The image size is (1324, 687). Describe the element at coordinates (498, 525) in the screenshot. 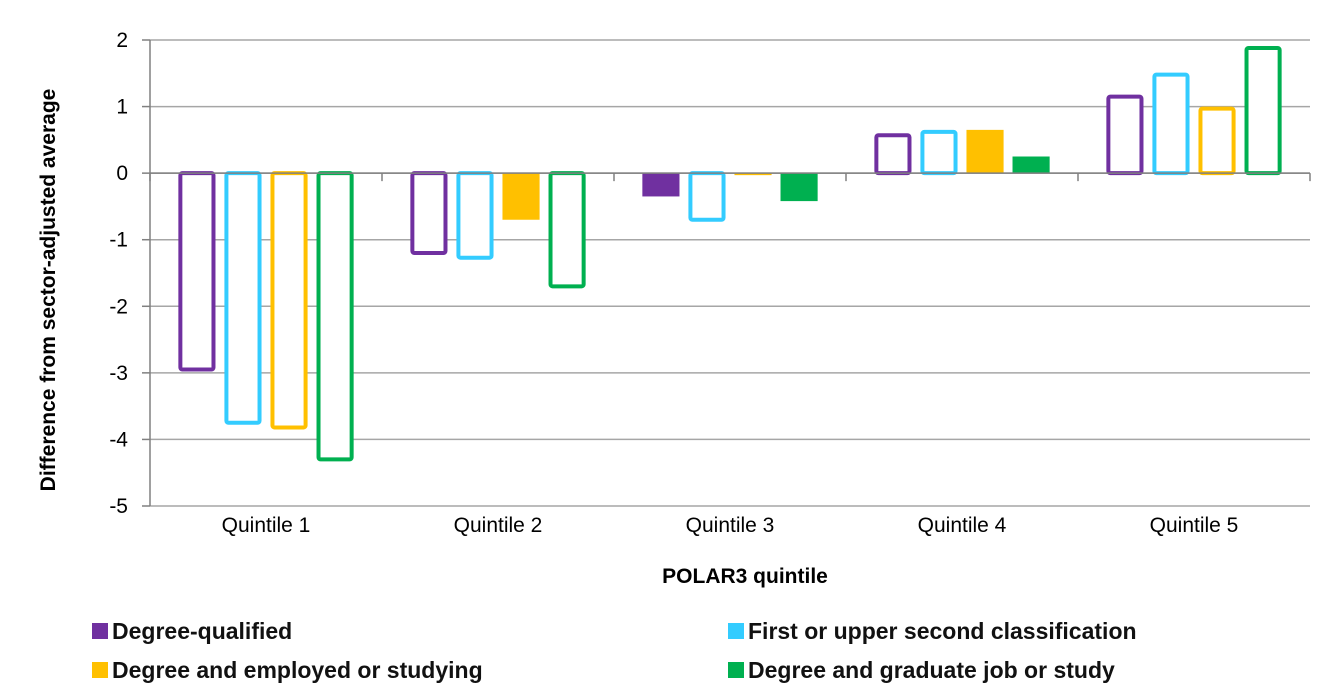

I see `x-category-label: Quintile 2` at that location.